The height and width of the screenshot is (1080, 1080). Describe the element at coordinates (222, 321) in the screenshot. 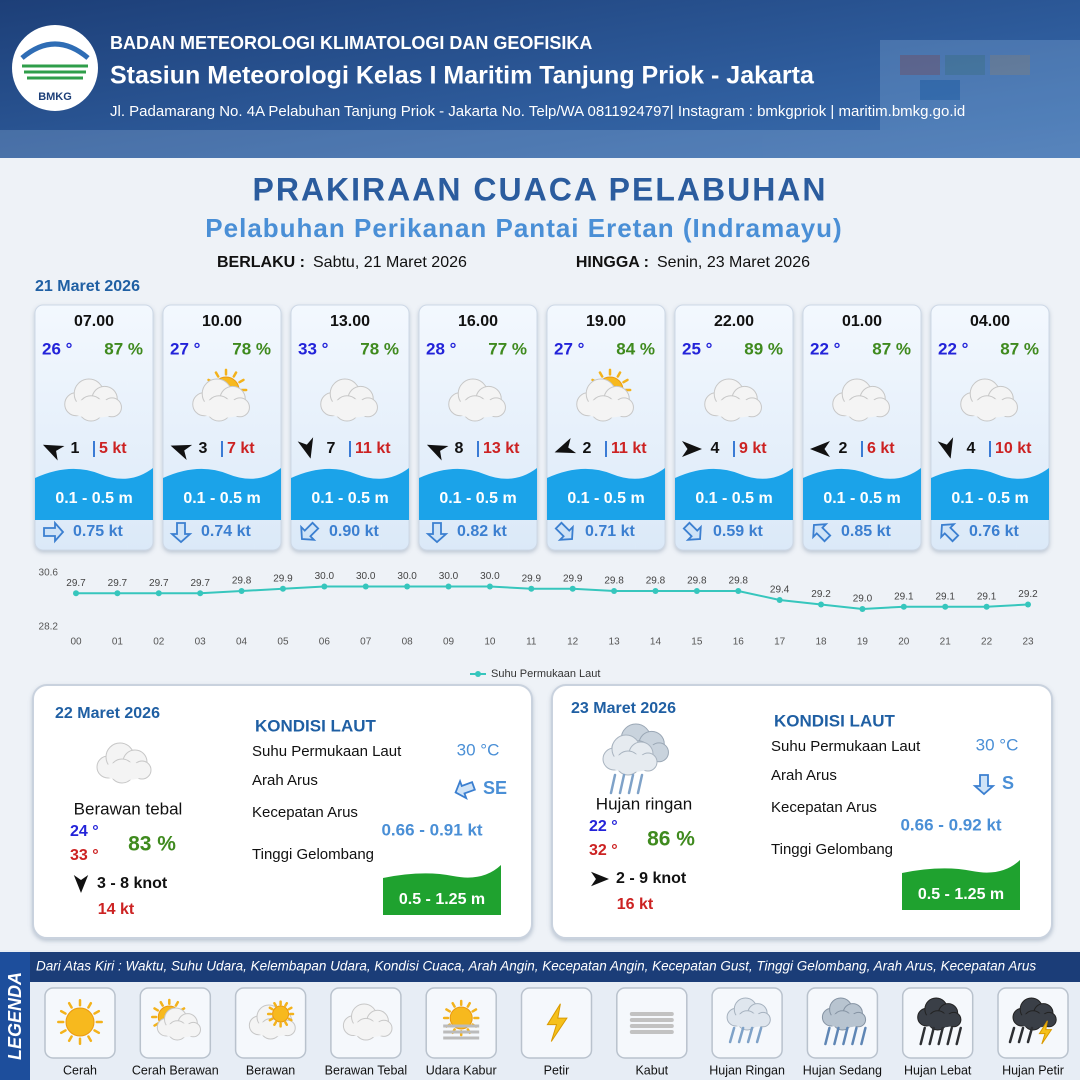

I see `time: 10.00` at that location.